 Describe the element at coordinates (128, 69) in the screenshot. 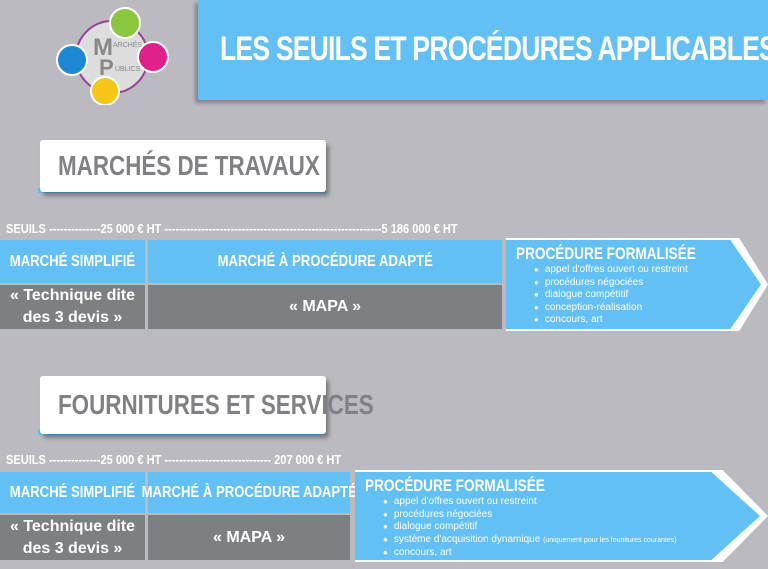

I see `svg-text: UBLICS` at that location.